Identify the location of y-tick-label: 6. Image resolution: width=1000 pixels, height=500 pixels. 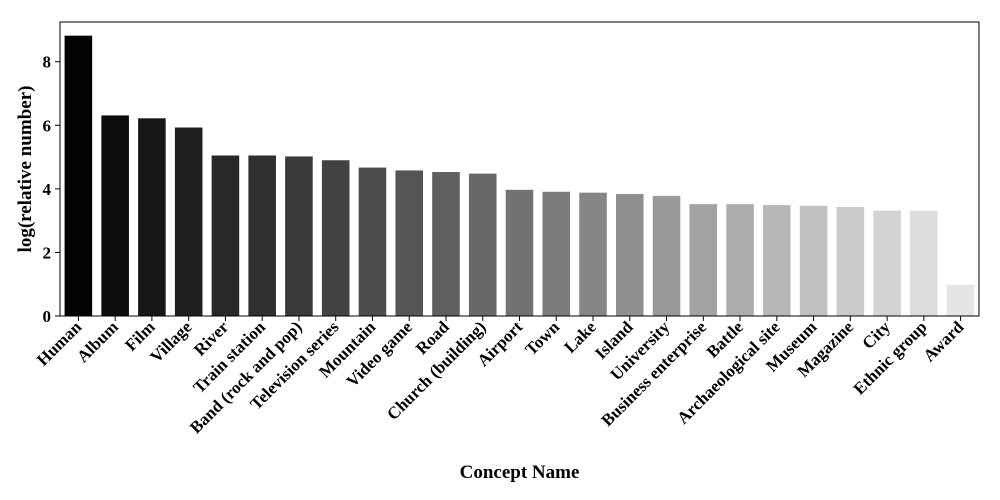
(47, 125).